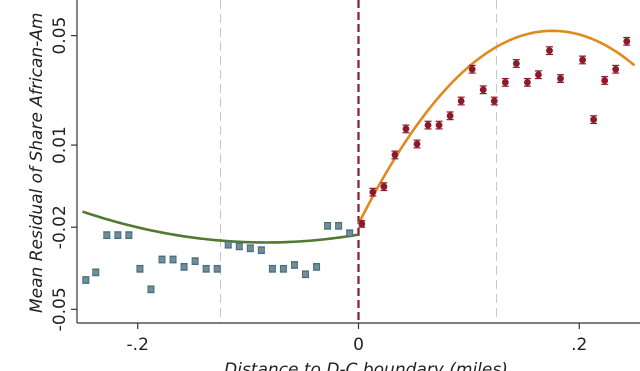 This screenshot has height=371, width=640. I want to click on y-axis-title: Mean Residual of Share African-Am, so click(37, 163).